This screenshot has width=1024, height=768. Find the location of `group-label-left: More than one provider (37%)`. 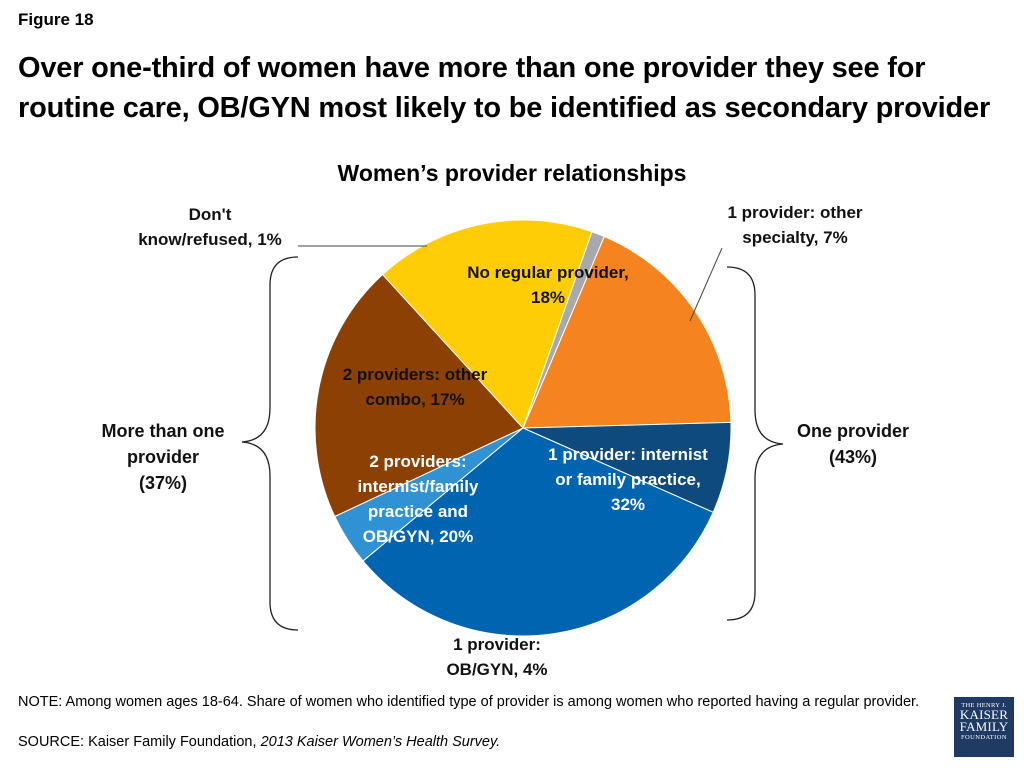

group-label-left: More than one provider (37%) is located at coordinates (162, 457).